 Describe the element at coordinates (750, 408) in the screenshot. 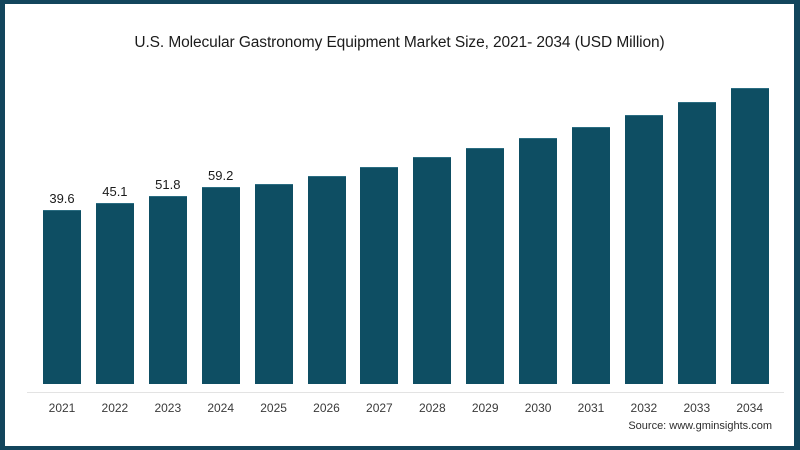

I see `x-axis-tick-label: 2034` at that location.